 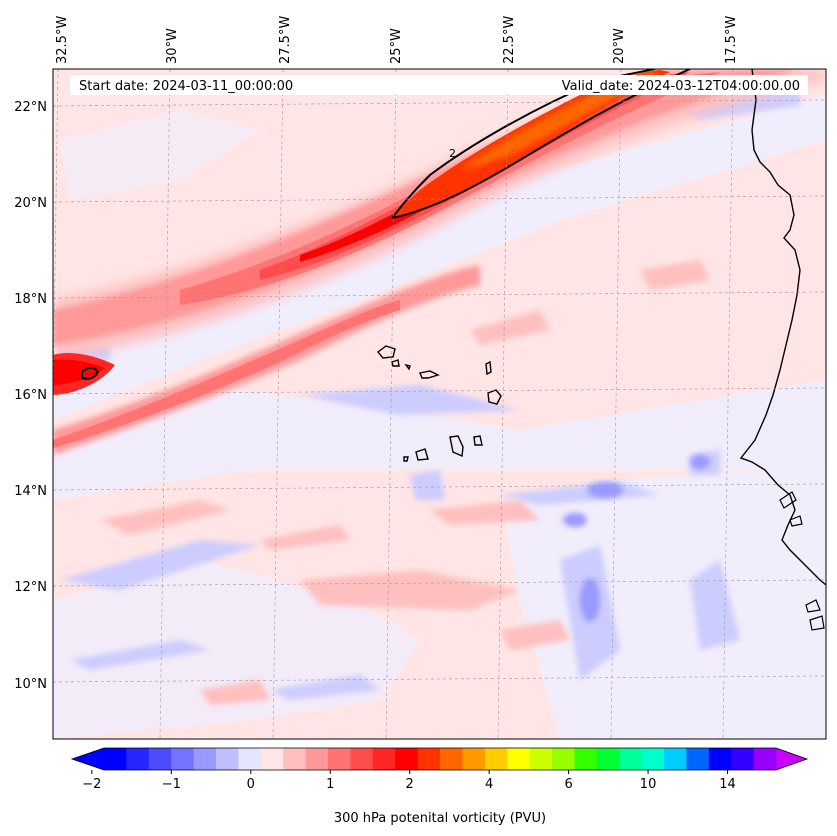 What do you see at coordinates (410, 784) in the screenshot?
I see `colorbar-tick-label: 2` at bounding box center [410, 784].